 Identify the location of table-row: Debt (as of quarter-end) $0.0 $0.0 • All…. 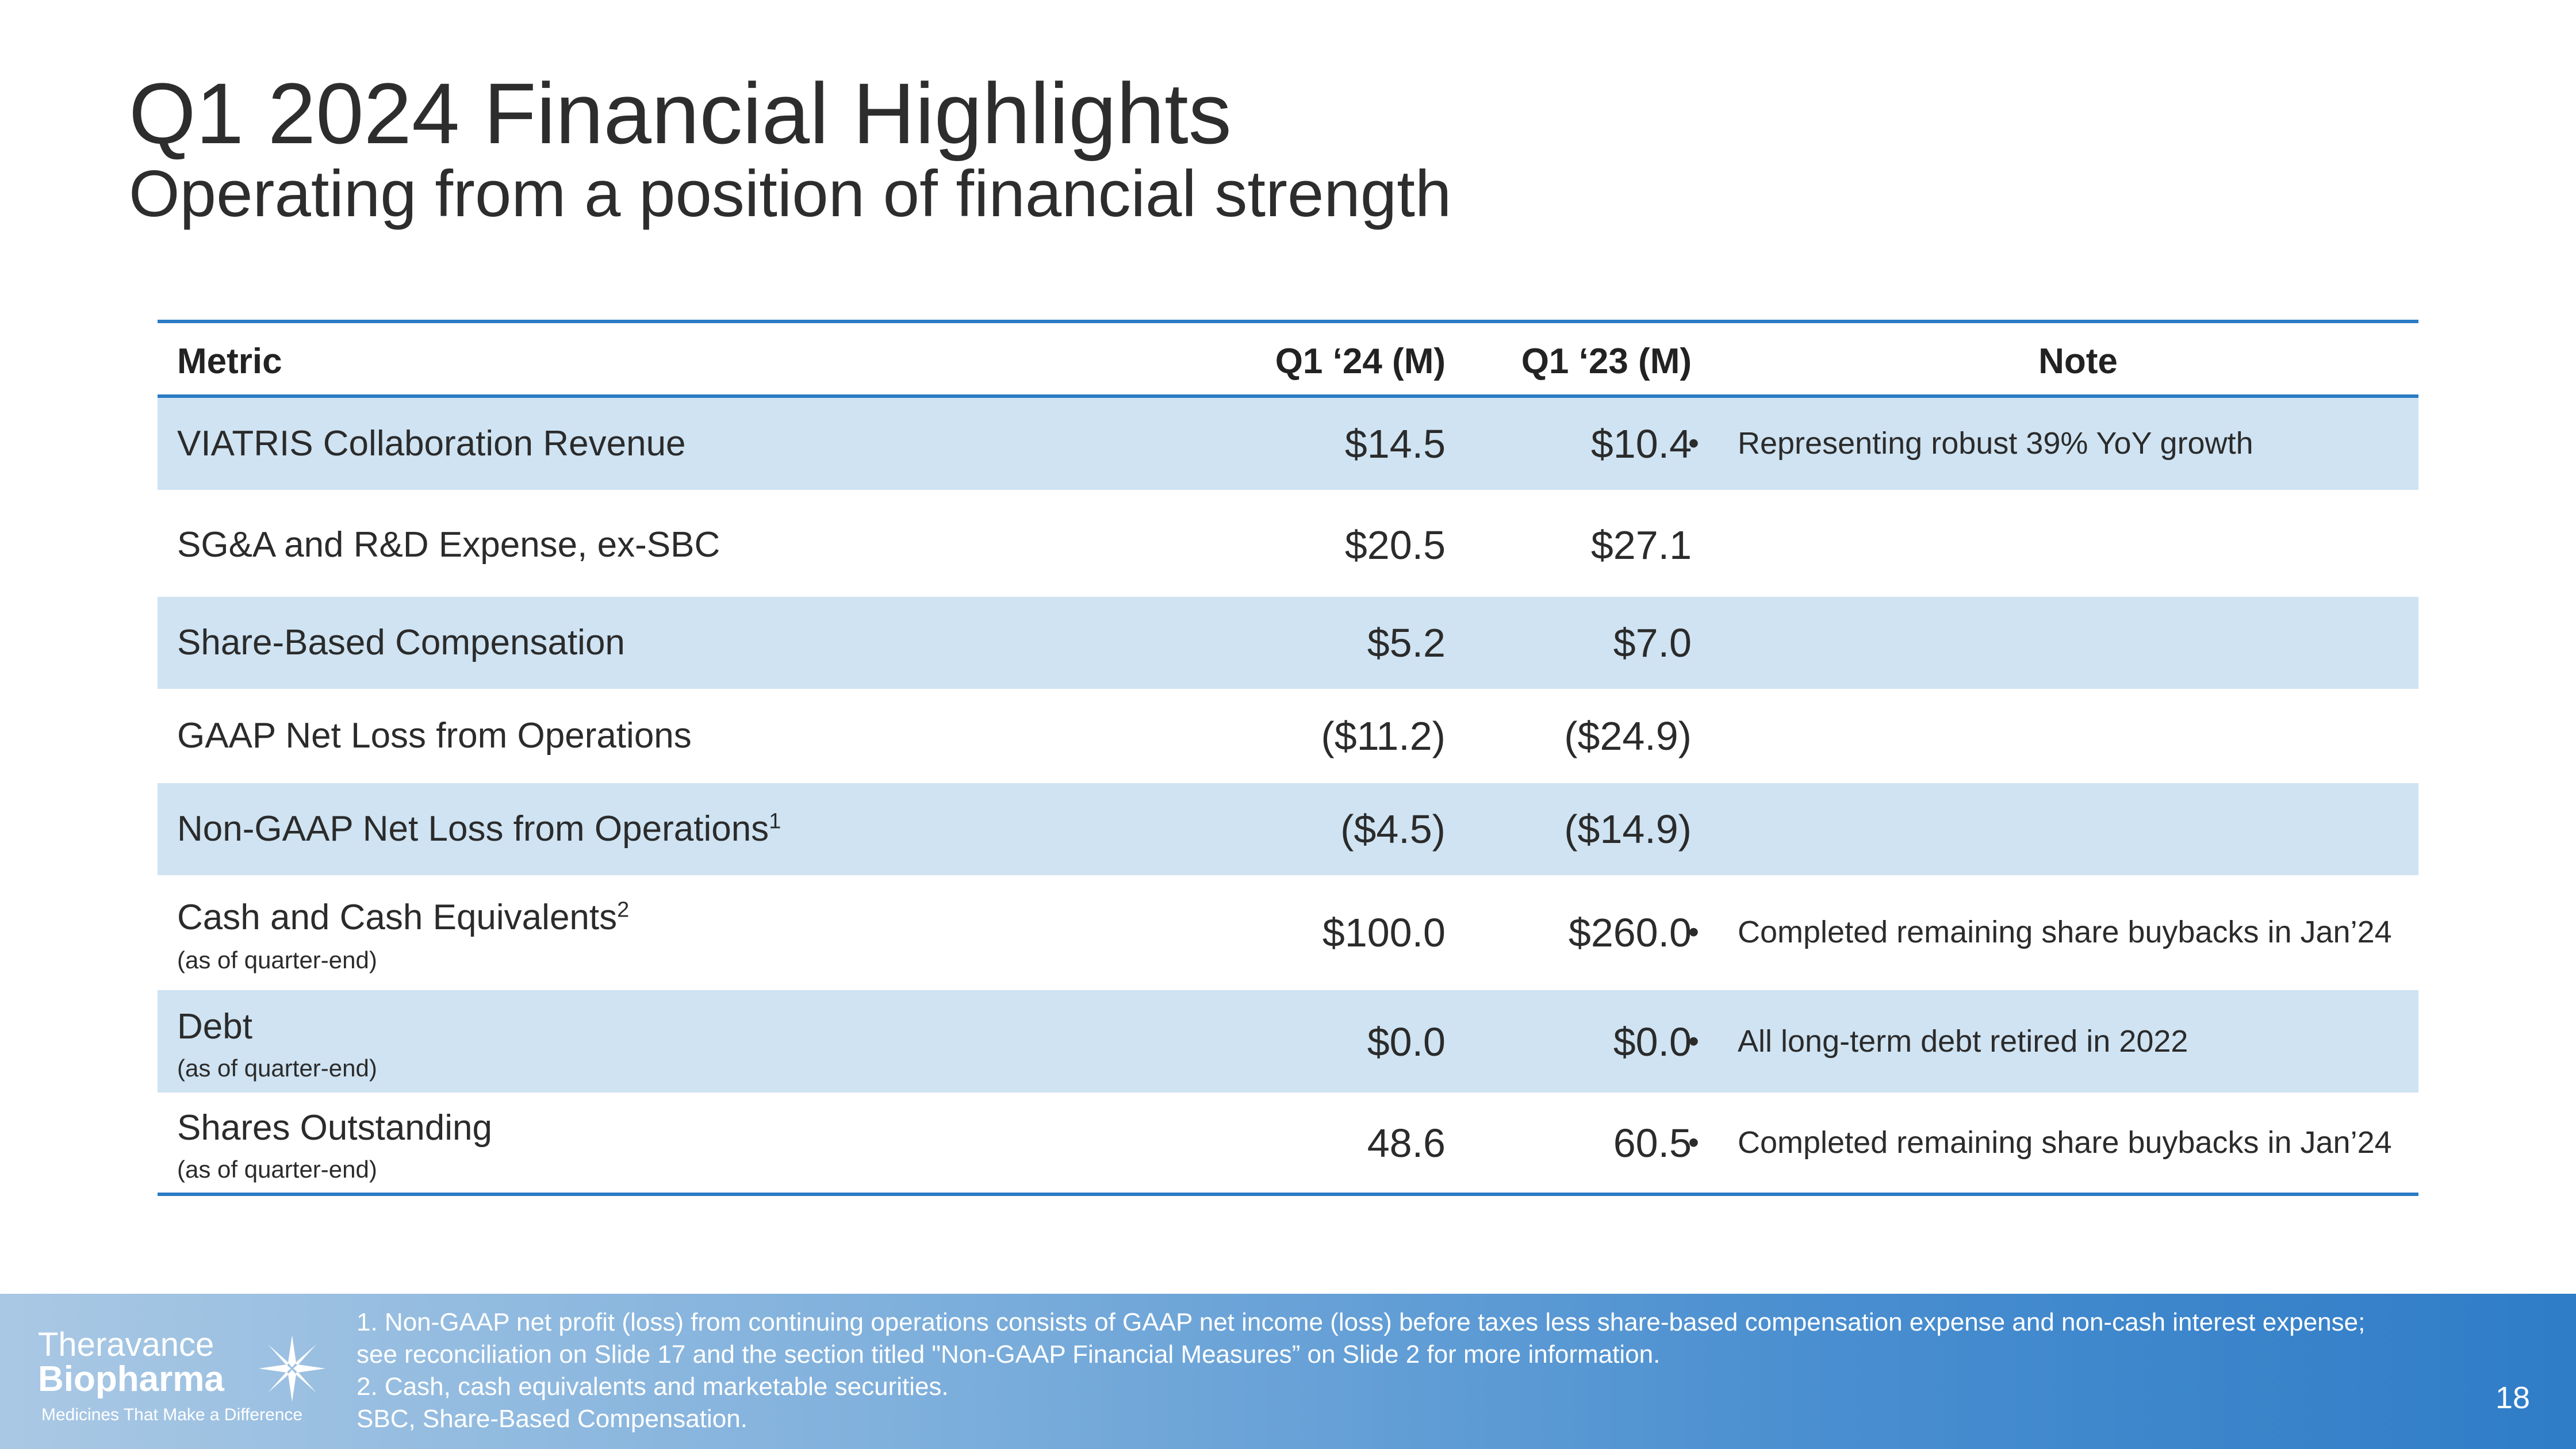
(1288, 1041).